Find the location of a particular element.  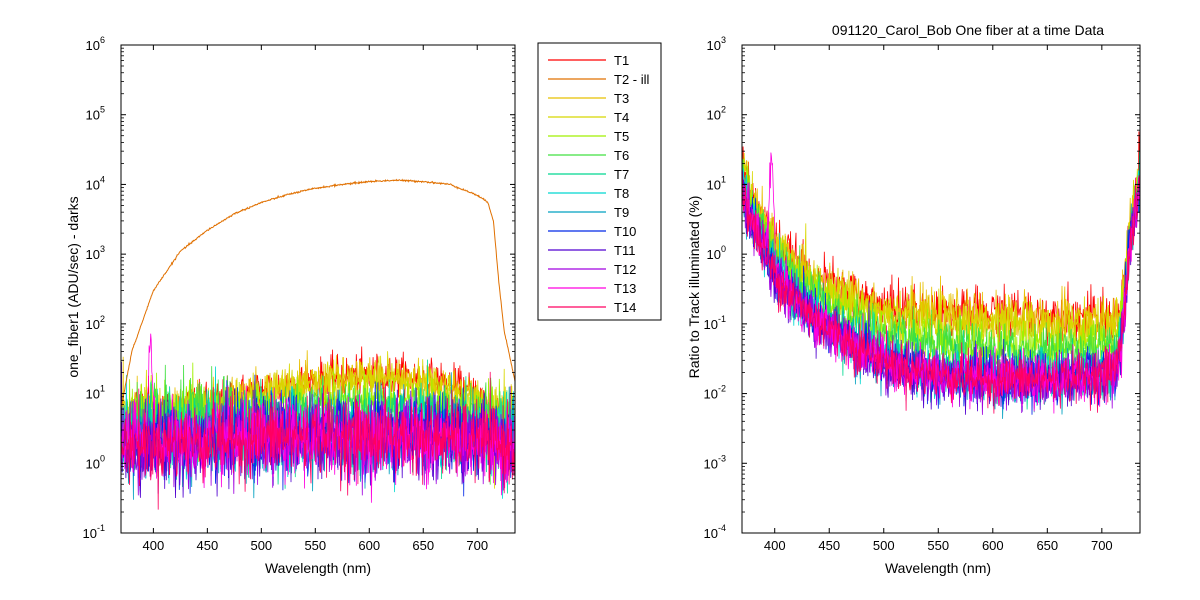

legend-label: T3 is located at coordinates (621, 98).